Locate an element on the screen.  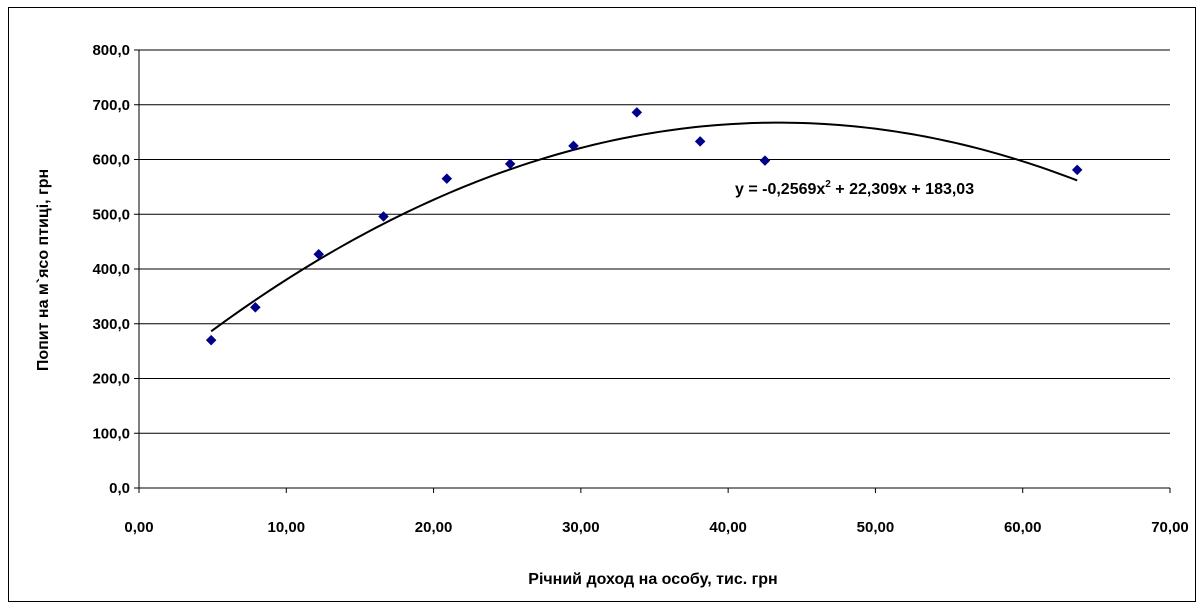
x-tick-label: 20,00 is located at coordinates (434, 527).